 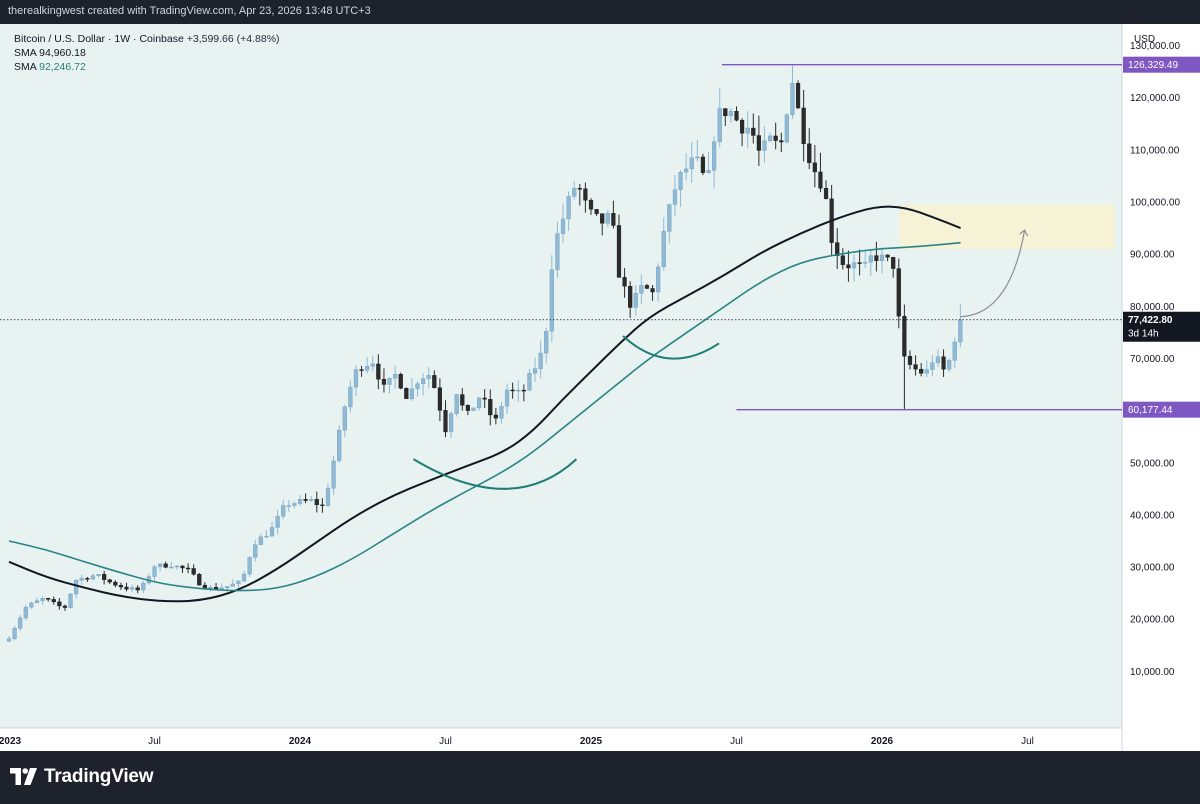 What do you see at coordinates (1152, 307) in the screenshot?
I see `price-tick-label: 80,000.00` at bounding box center [1152, 307].